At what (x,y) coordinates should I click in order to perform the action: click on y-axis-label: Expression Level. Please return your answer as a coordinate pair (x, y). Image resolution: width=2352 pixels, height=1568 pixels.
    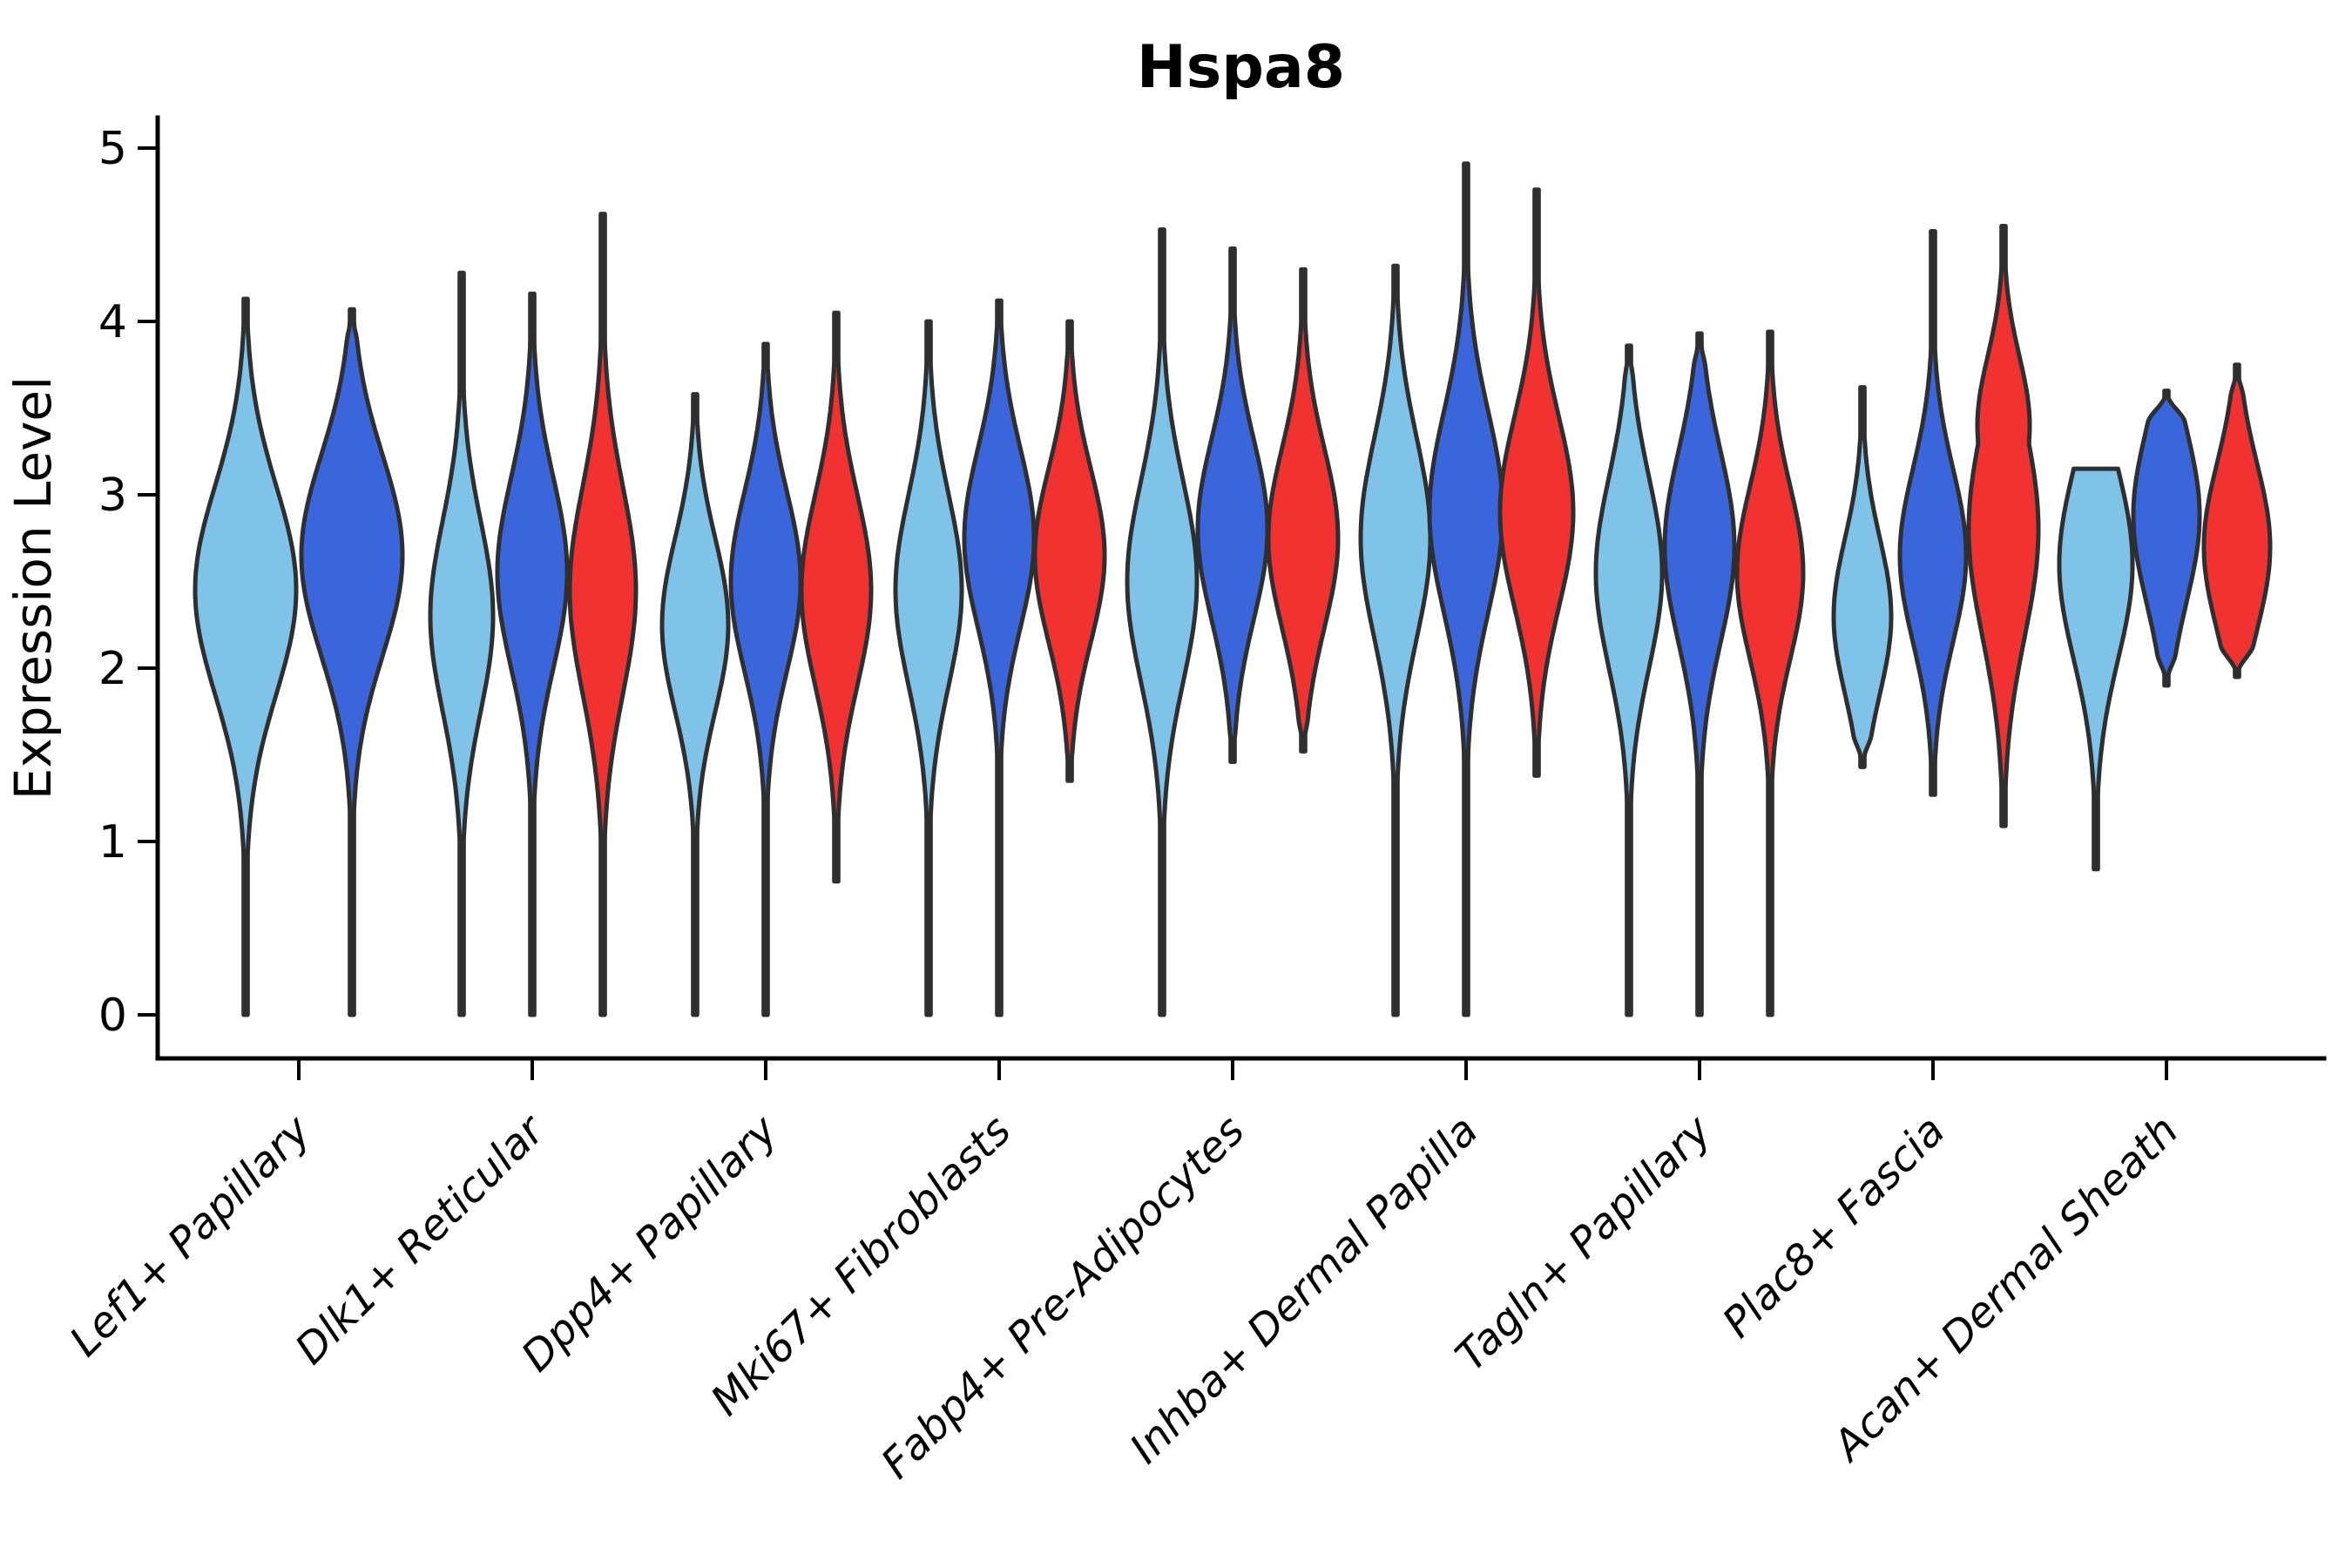
    Looking at the image, I should click on (33, 588).